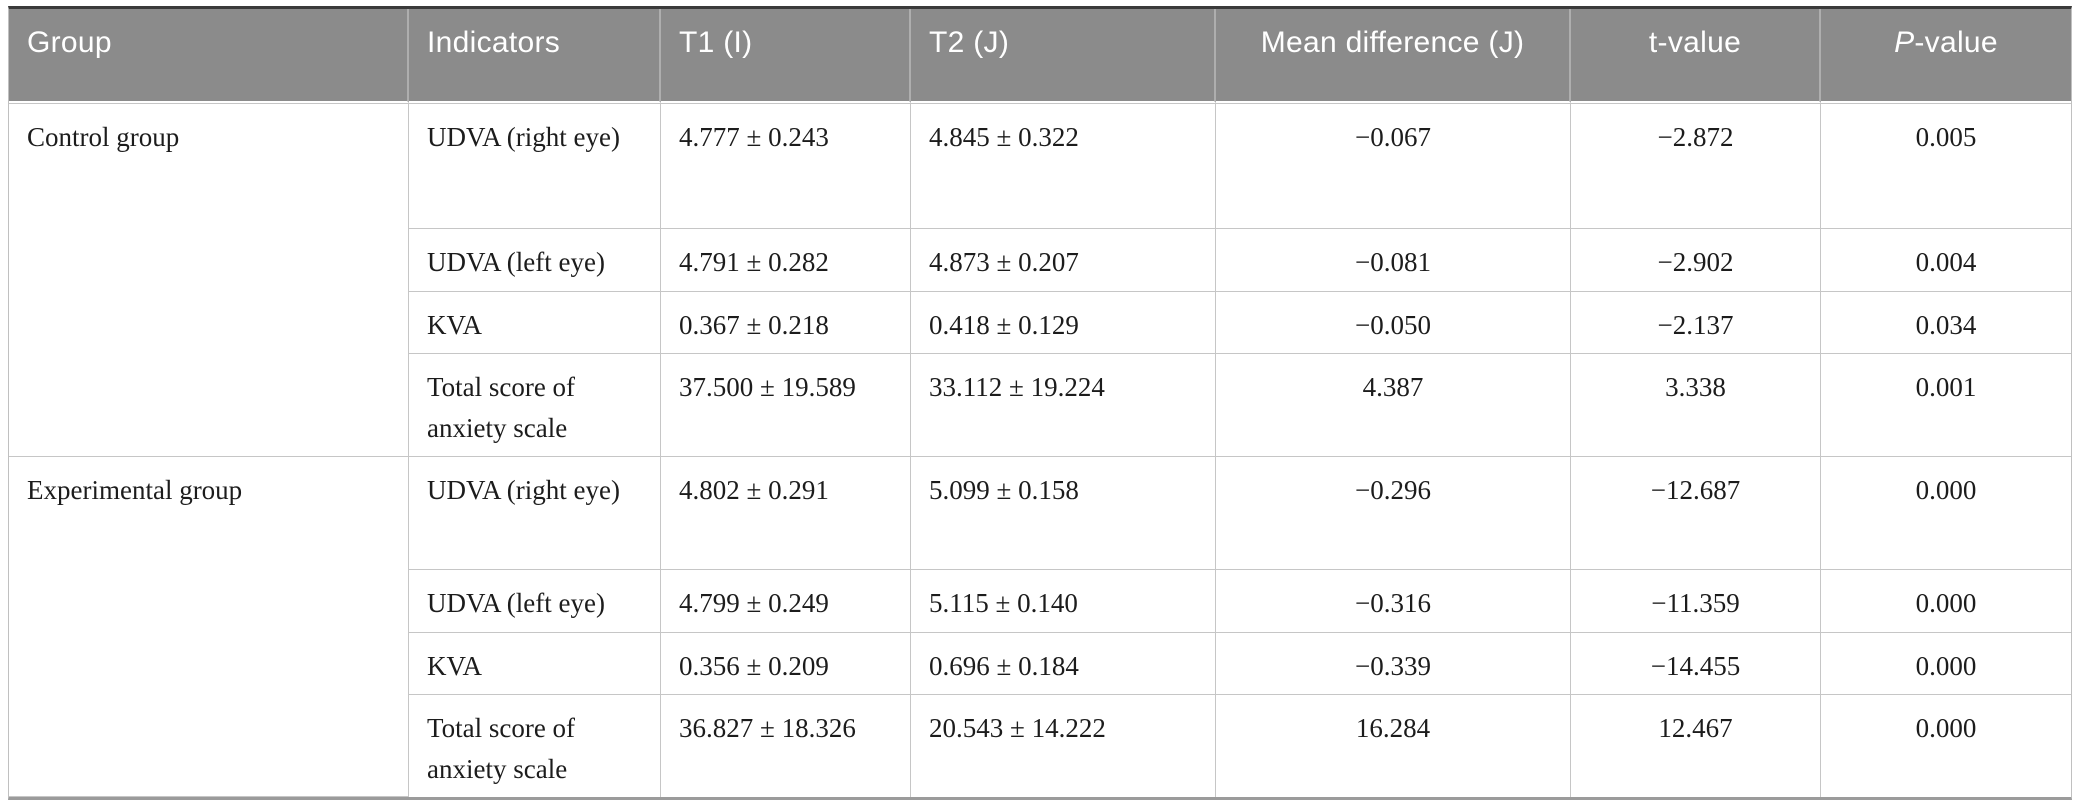 The image size is (2077, 805). What do you see at coordinates (1063, 663) in the screenshot?
I see `t2-cell: 0.696 ± 0.184` at bounding box center [1063, 663].